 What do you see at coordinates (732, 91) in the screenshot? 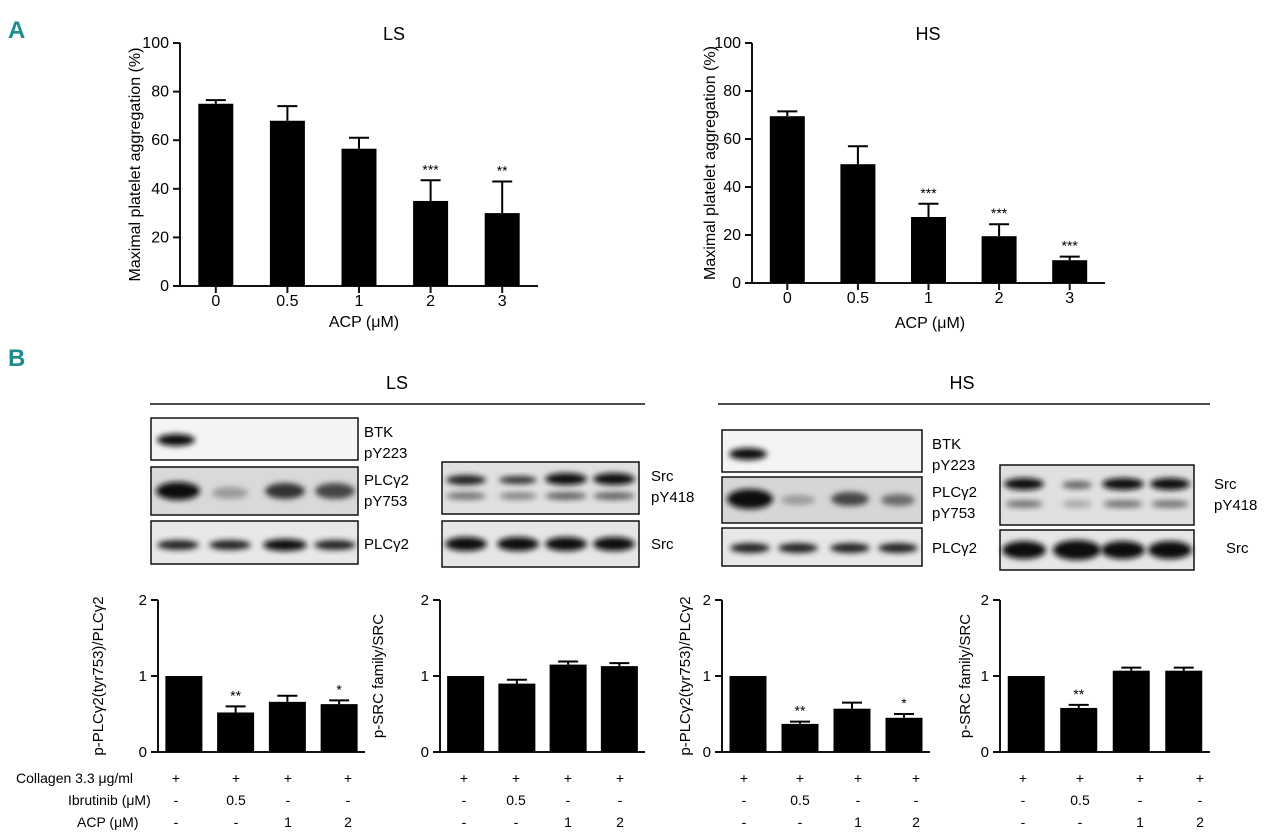
I see `y-tick-label: 80` at bounding box center [732, 91].